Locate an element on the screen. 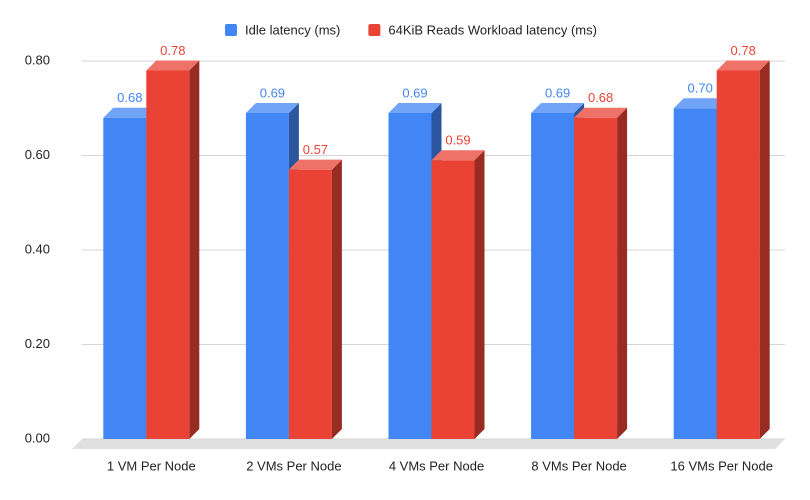 This screenshot has height=500, width=810. value-label: 0.59 is located at coordinates (457, 140).